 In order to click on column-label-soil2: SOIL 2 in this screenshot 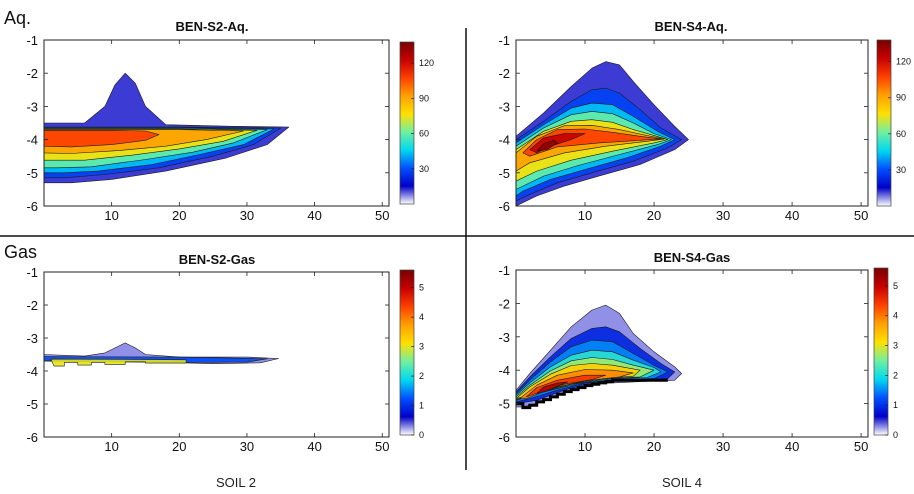, I will do `click(236, 482)`.